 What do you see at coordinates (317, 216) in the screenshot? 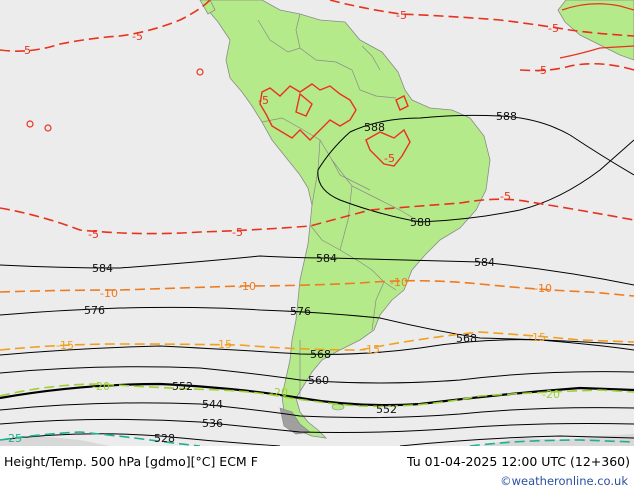
I see `temp-contour-minus5-south` at bounding box center [317, 216].